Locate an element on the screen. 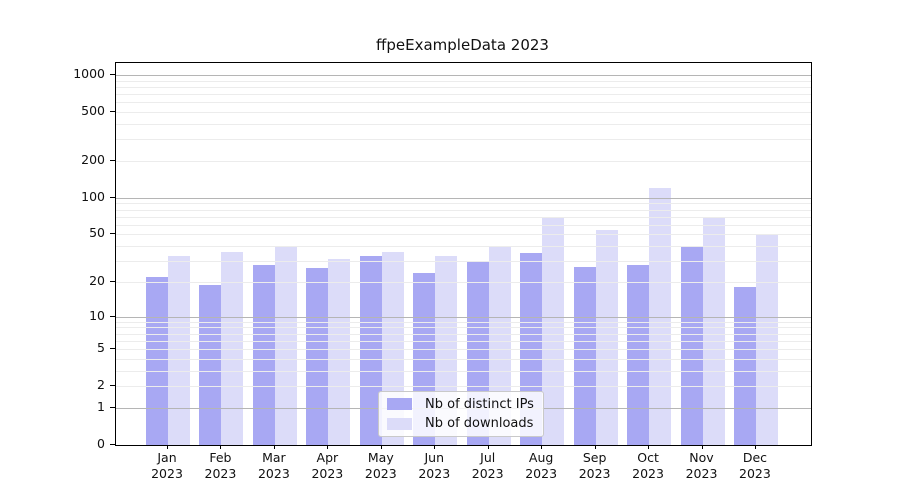 Image resolution: width=900 pixels, height=500 pixels. y-tick-label: 1 is located at coordinates (101, 406).